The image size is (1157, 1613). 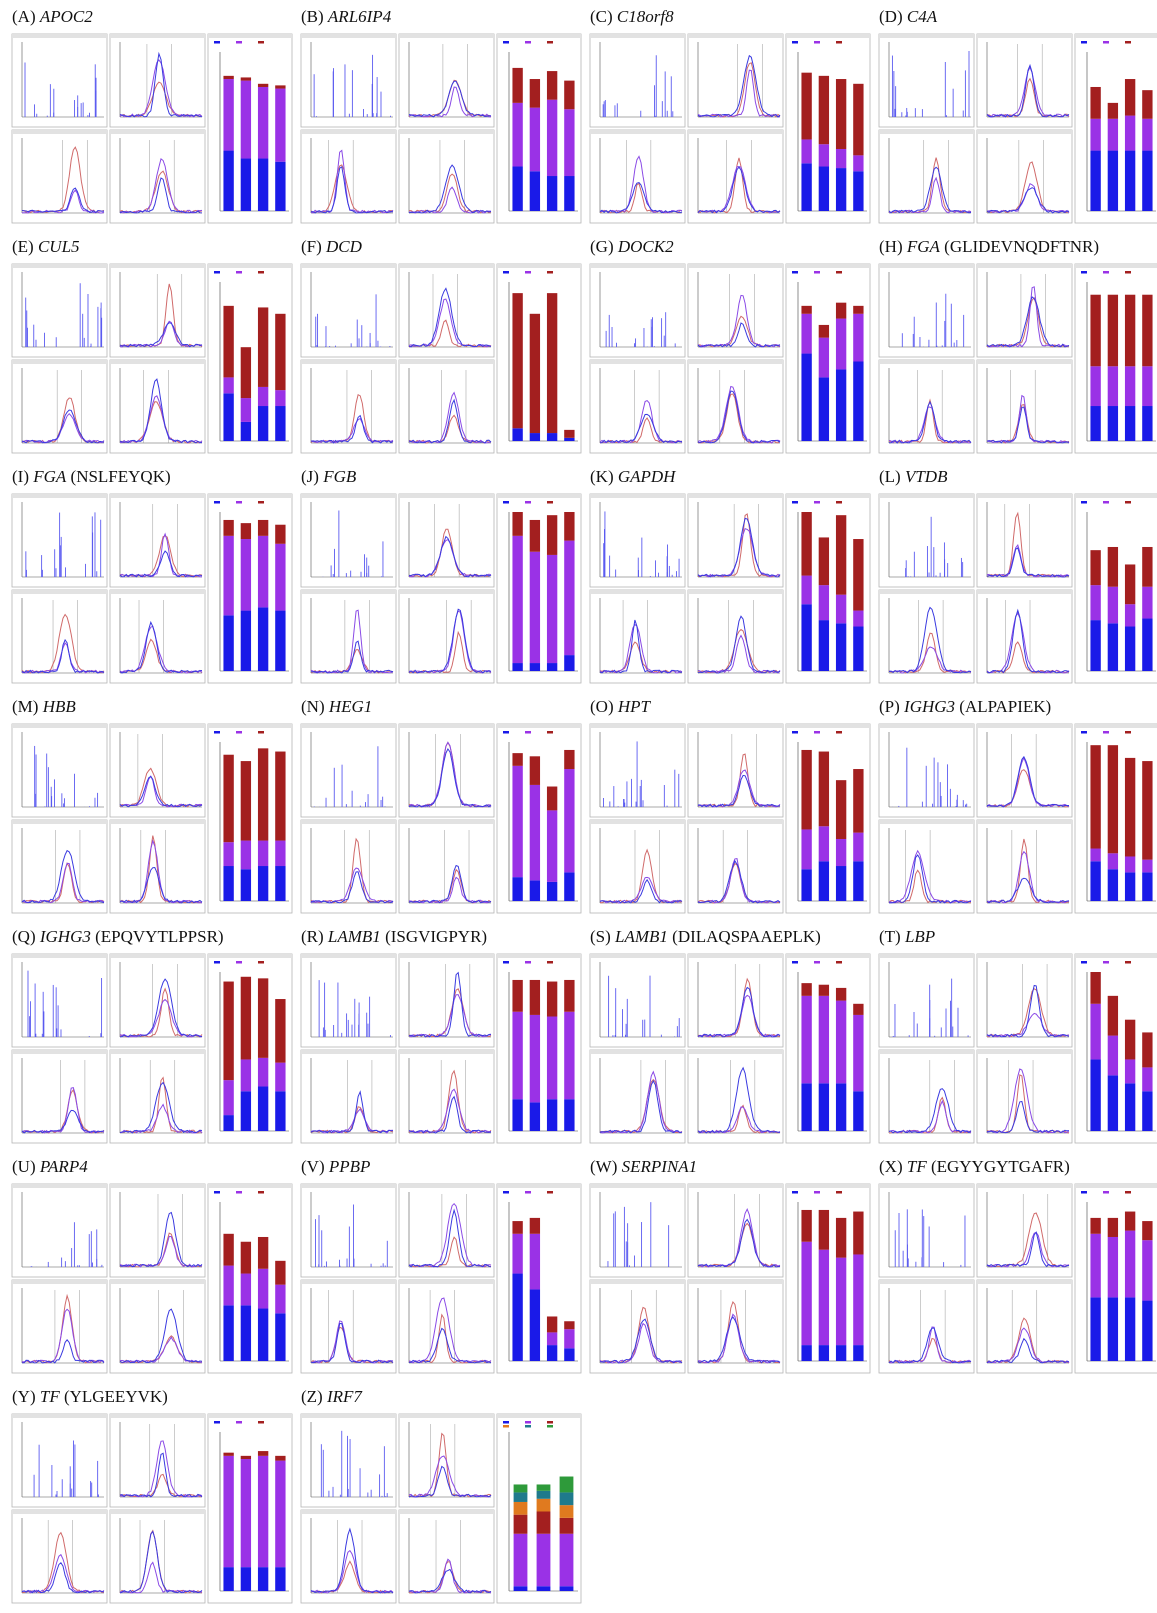 I want to click on panel: (B) ARL6IP4, so click(x=441, y=115).